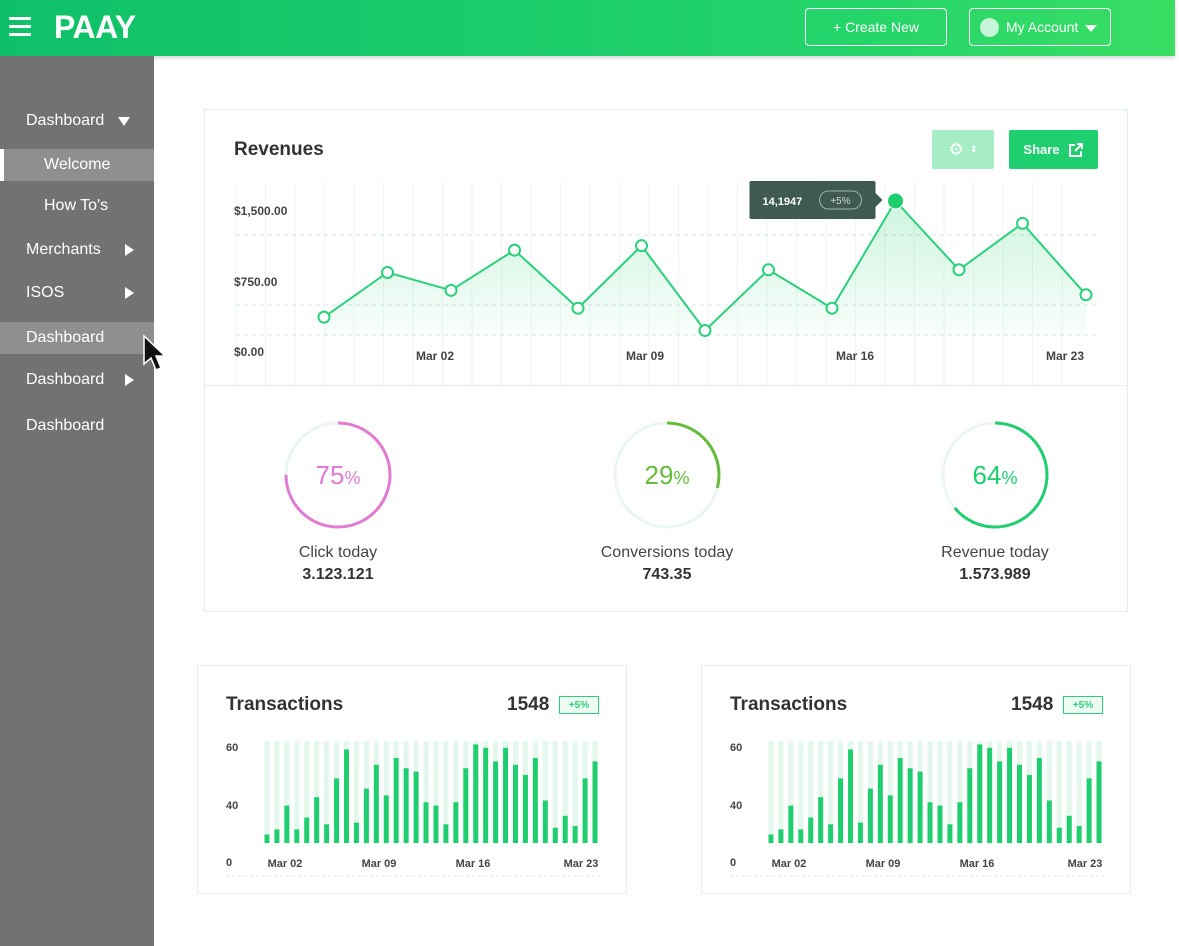  What do you see at coordinates (77, 206) in the screenshot?
I see `sidebar-item-how-tos: How To's` at bounding box center [77, 206].